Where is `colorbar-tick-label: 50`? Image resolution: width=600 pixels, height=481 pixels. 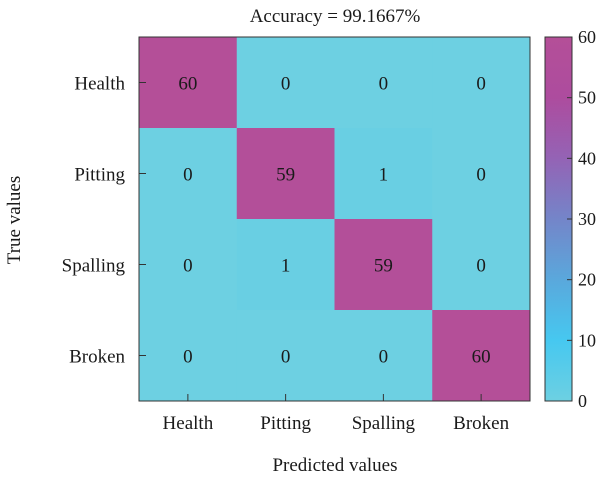
colorbar-tick-label: 50 is located at coordinates (587, 98).